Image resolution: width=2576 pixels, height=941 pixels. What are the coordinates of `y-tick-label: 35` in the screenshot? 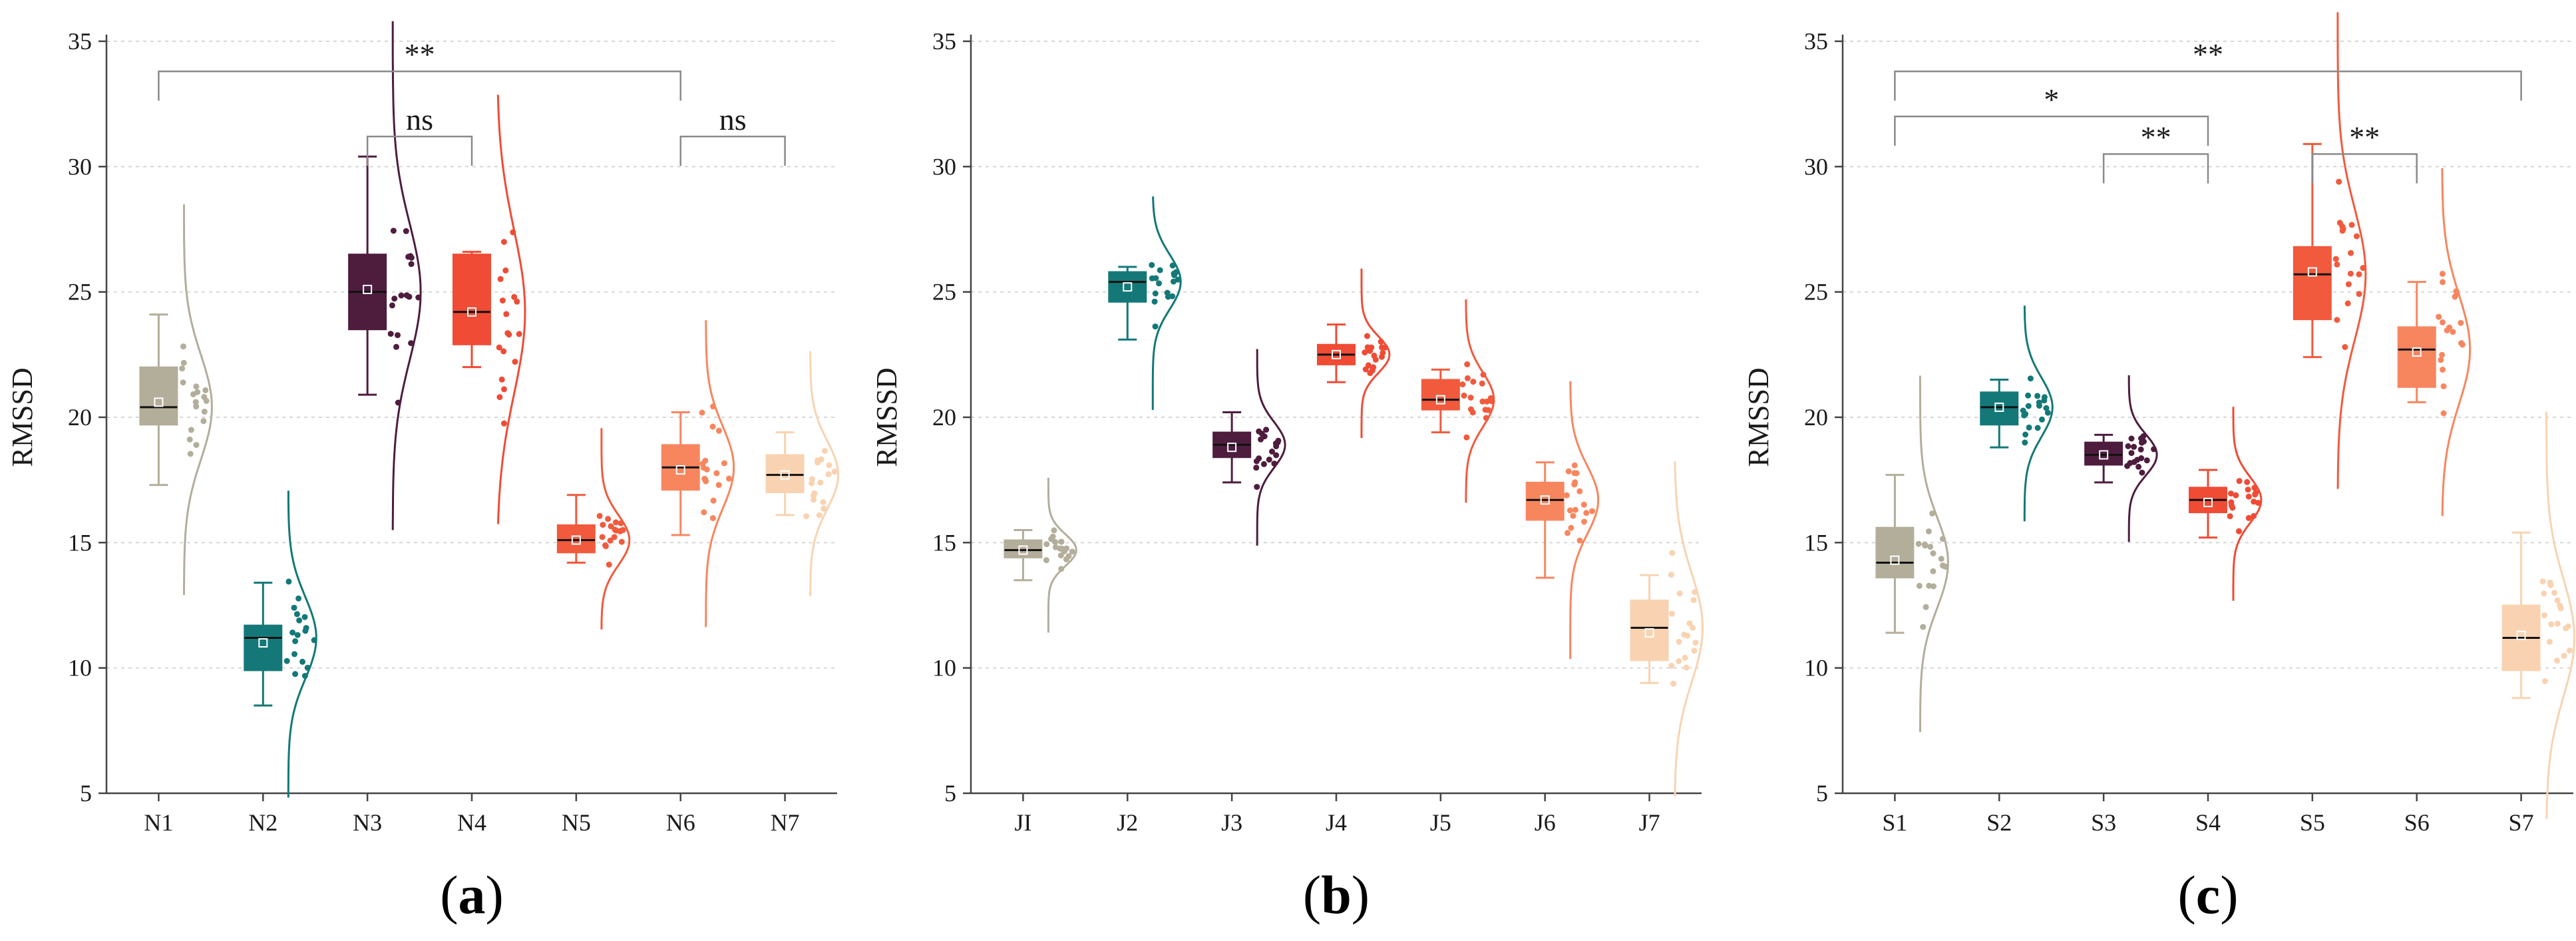 It's located at (944, 42).